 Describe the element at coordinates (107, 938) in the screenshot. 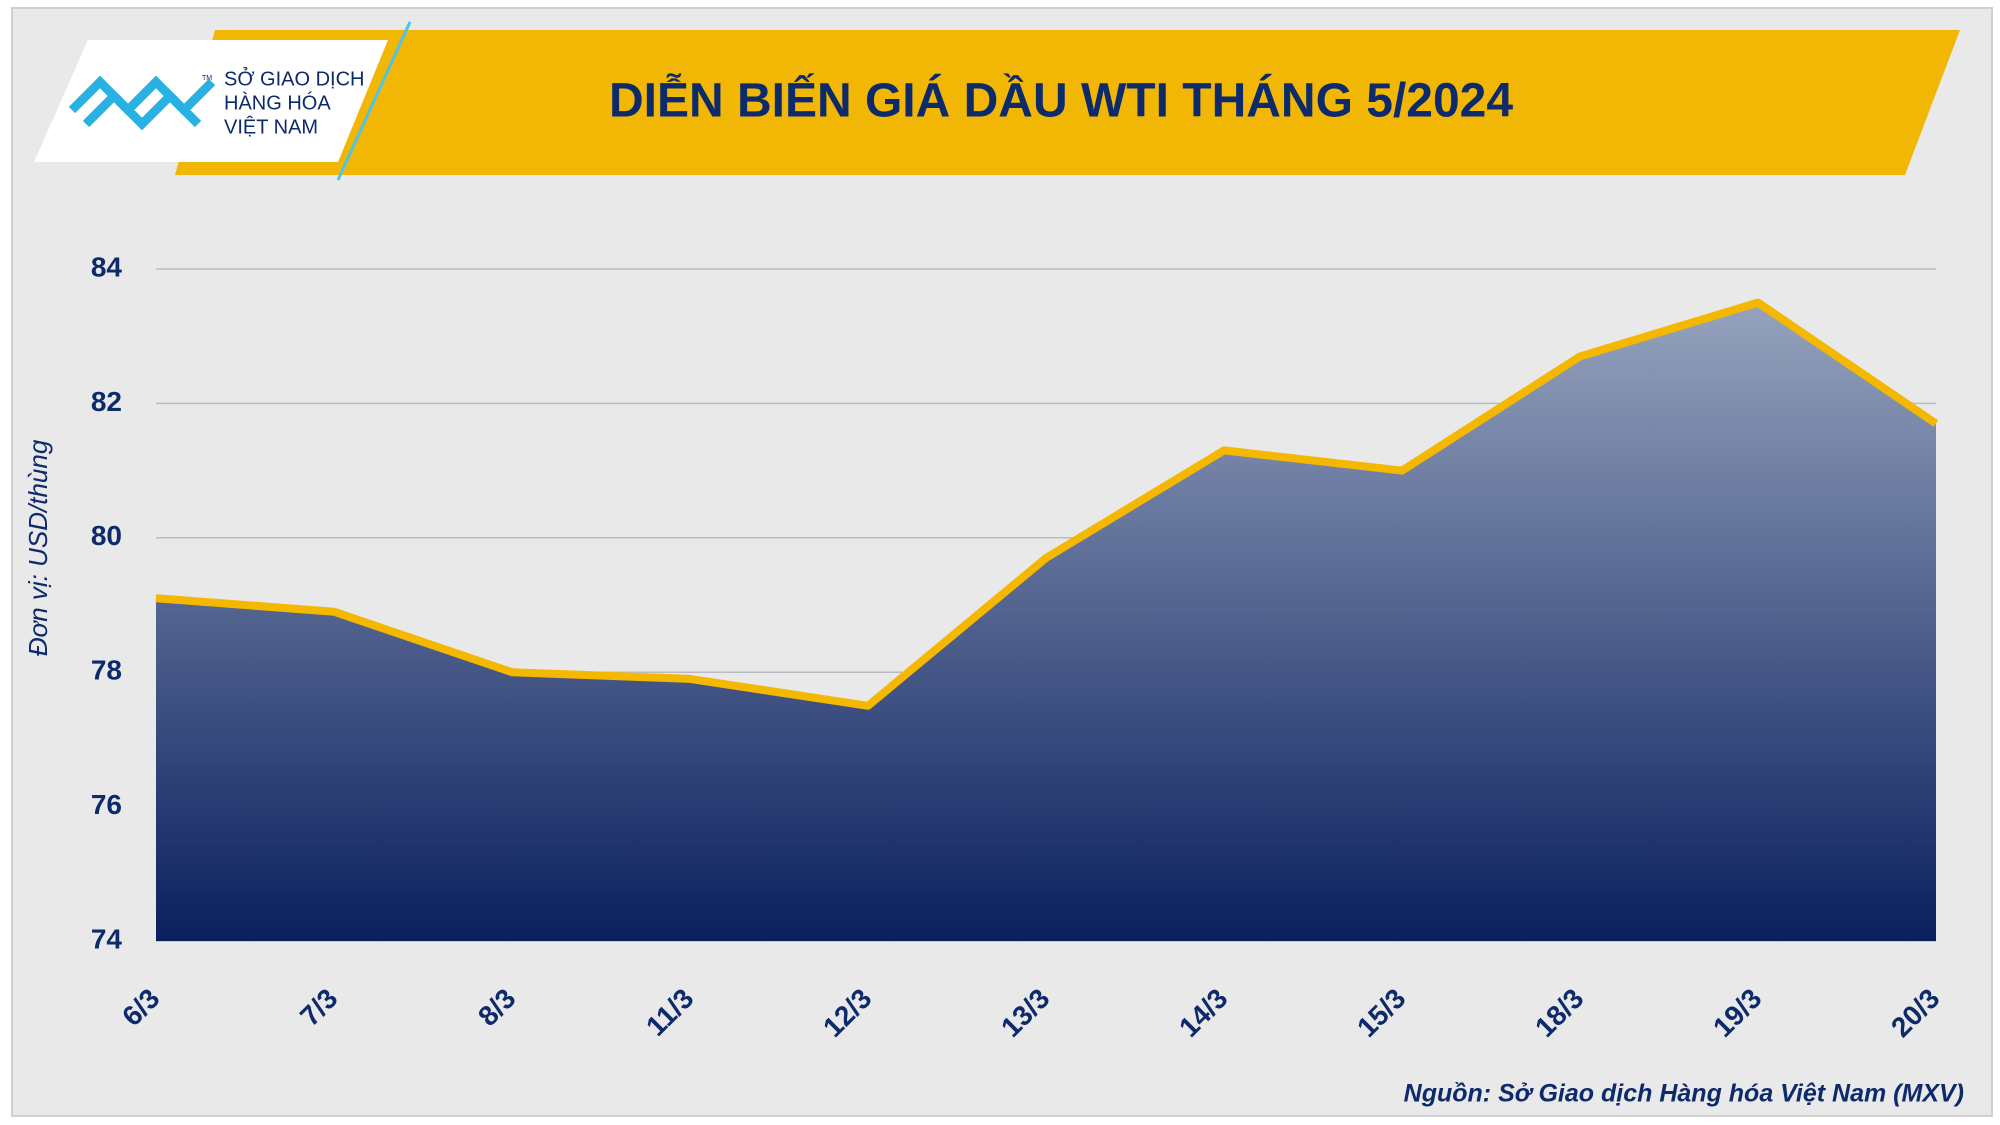

I see `y-tick-label: 74` at that location.